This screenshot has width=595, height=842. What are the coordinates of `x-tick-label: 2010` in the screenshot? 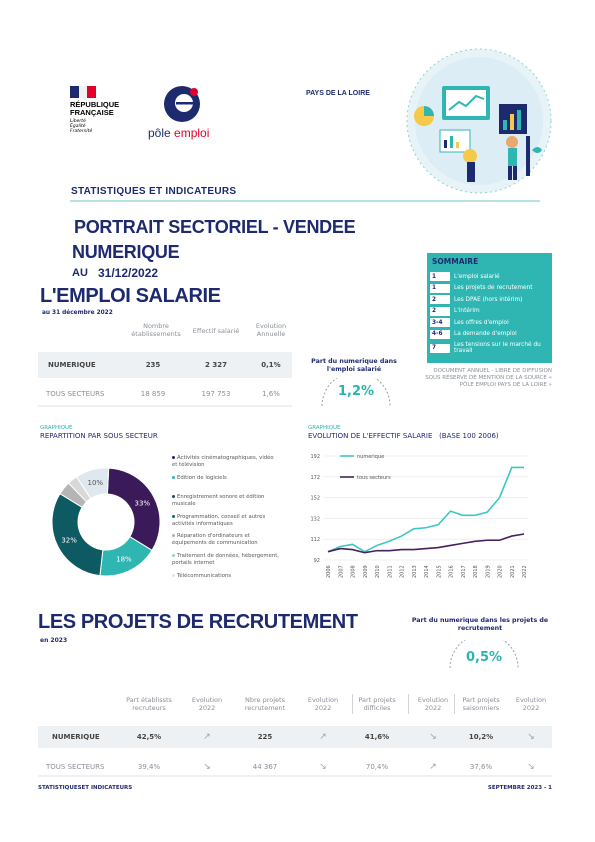 It's located at (378, 571).